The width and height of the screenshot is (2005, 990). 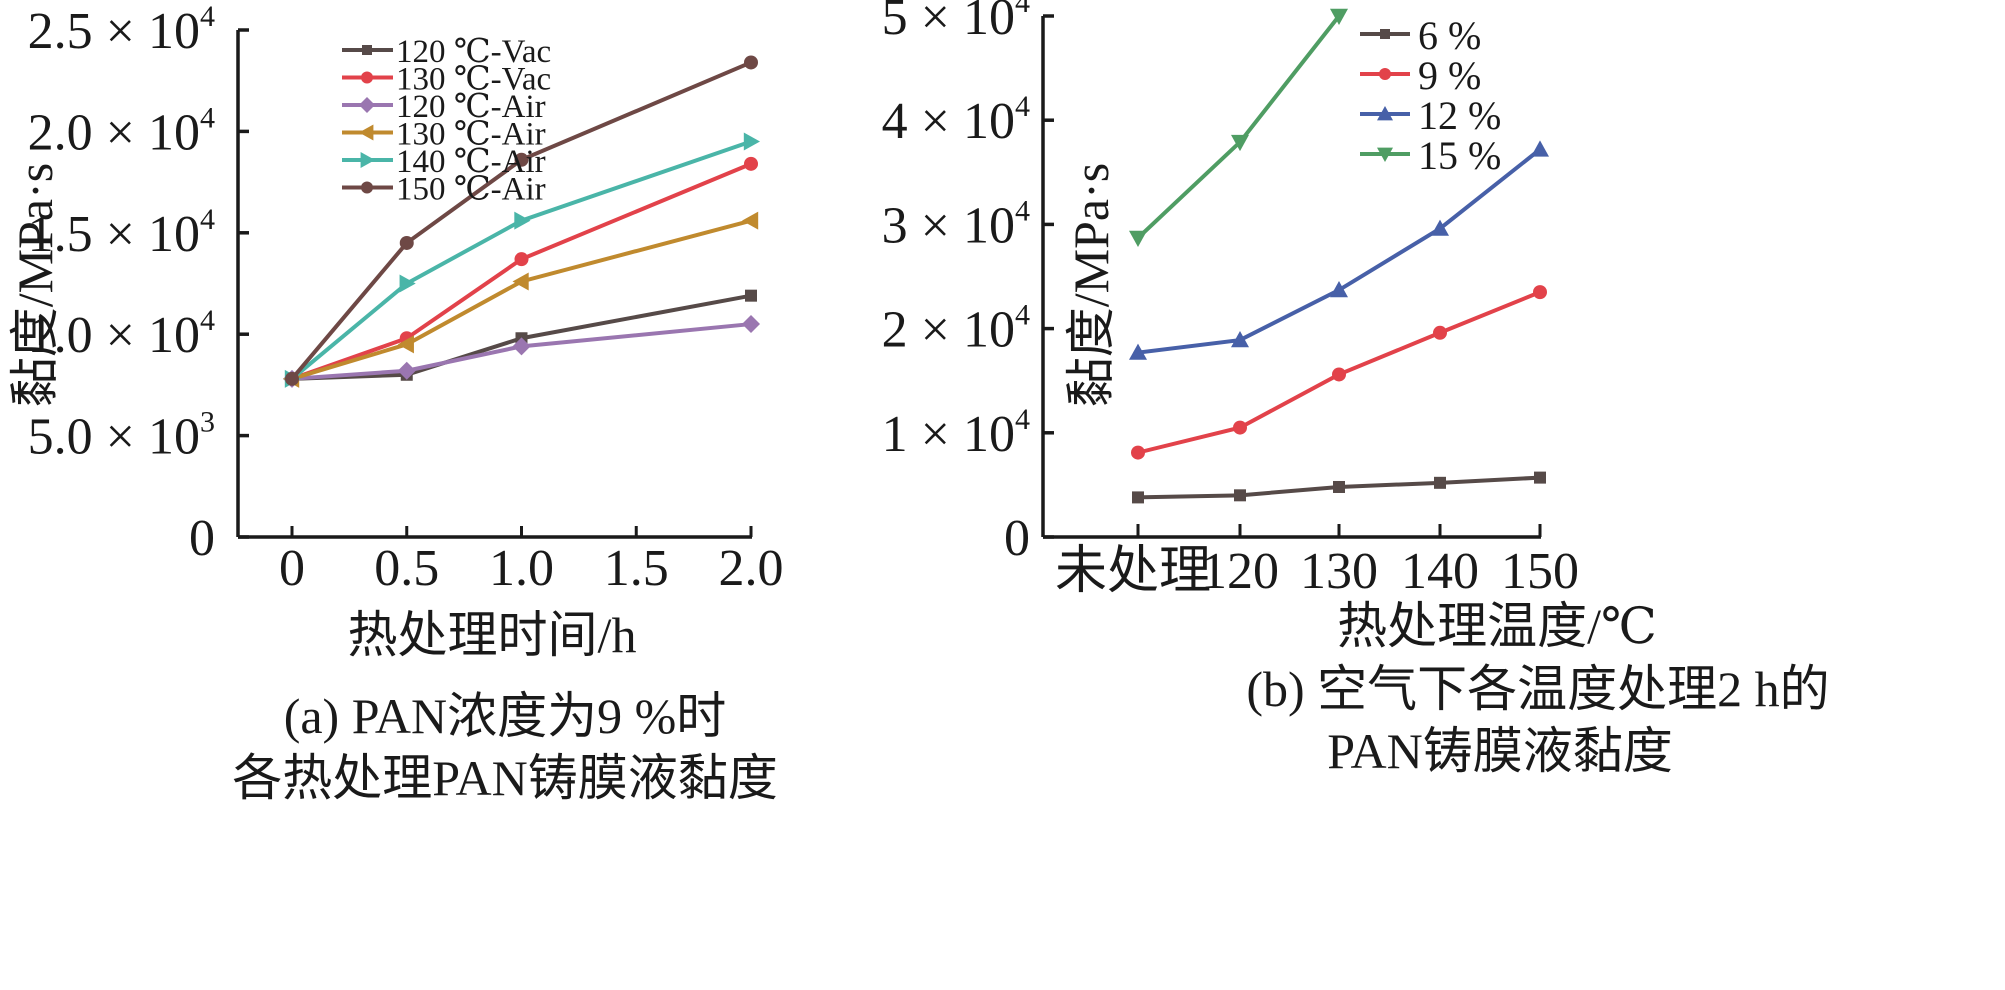 I want to click on x-tick-label: 0, so click(x=292, y=568).